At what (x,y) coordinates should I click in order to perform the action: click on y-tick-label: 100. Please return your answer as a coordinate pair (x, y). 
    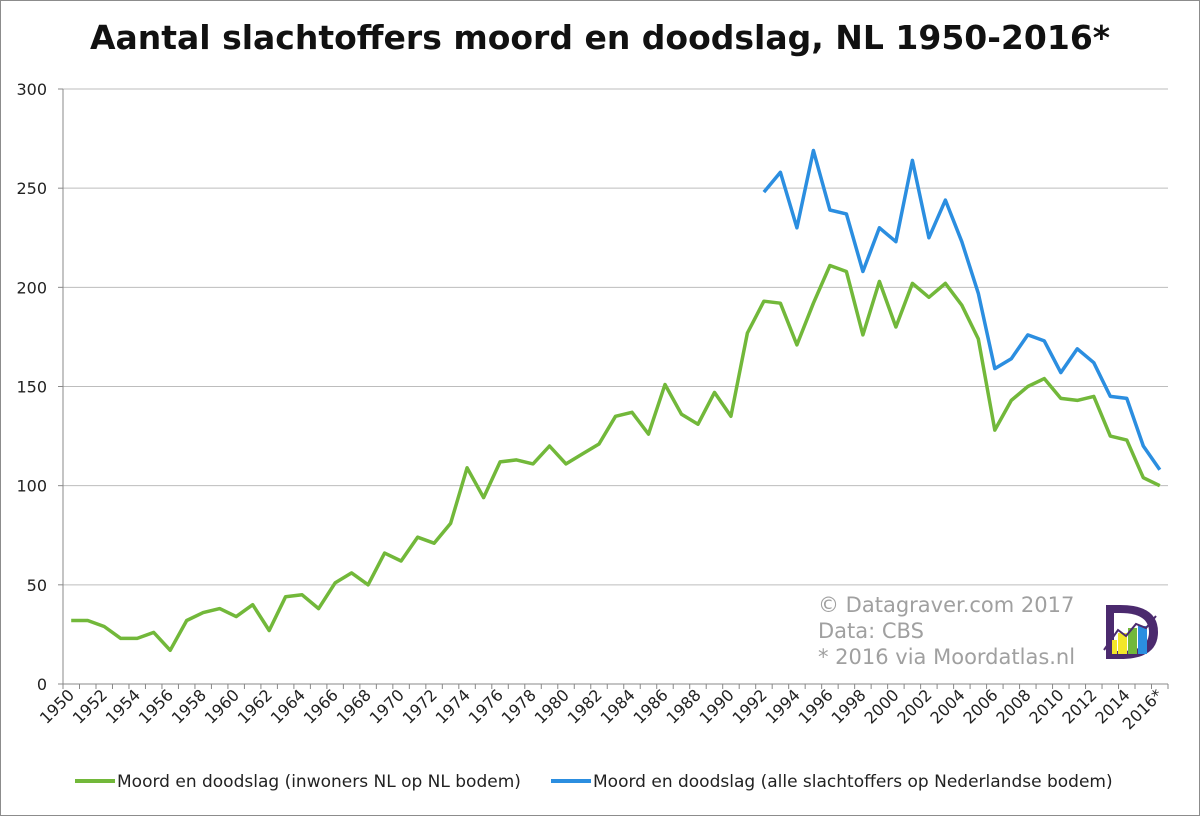
    Looking at the image, I should click on (31, 486).